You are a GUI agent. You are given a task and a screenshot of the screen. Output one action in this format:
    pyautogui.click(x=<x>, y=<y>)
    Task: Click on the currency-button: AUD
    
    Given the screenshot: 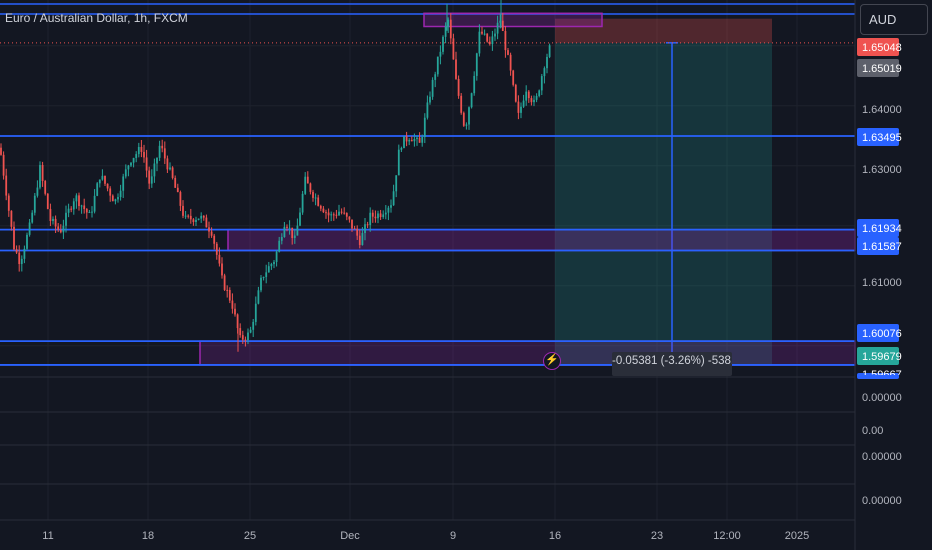 What is the action you would take?
    pyautogui.click(x=894, y=19)
    